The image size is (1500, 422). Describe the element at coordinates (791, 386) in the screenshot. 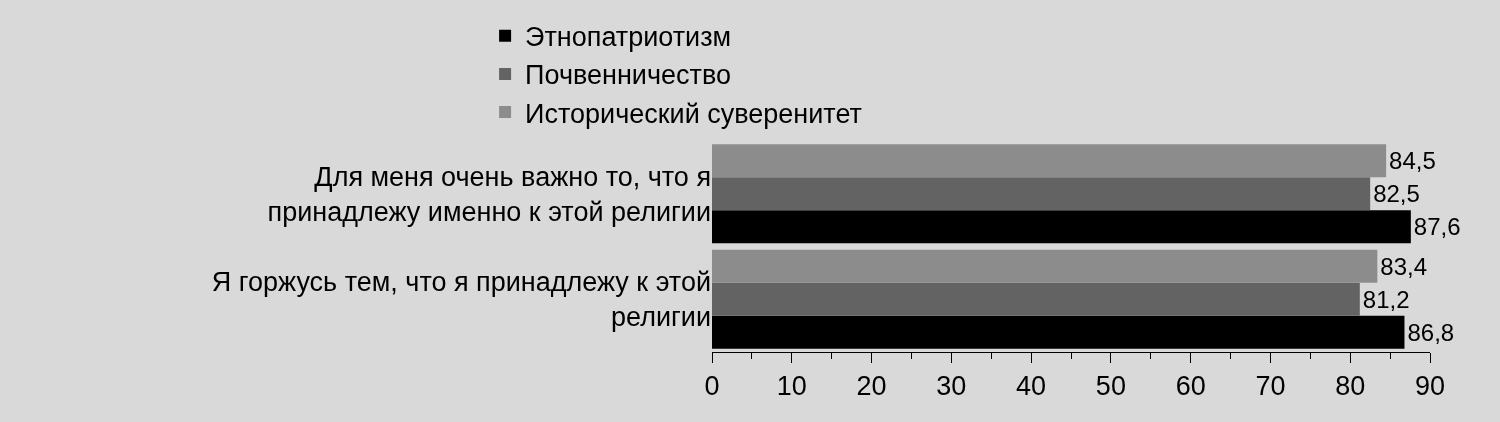

I see `x-tick-label: 10` at that location.